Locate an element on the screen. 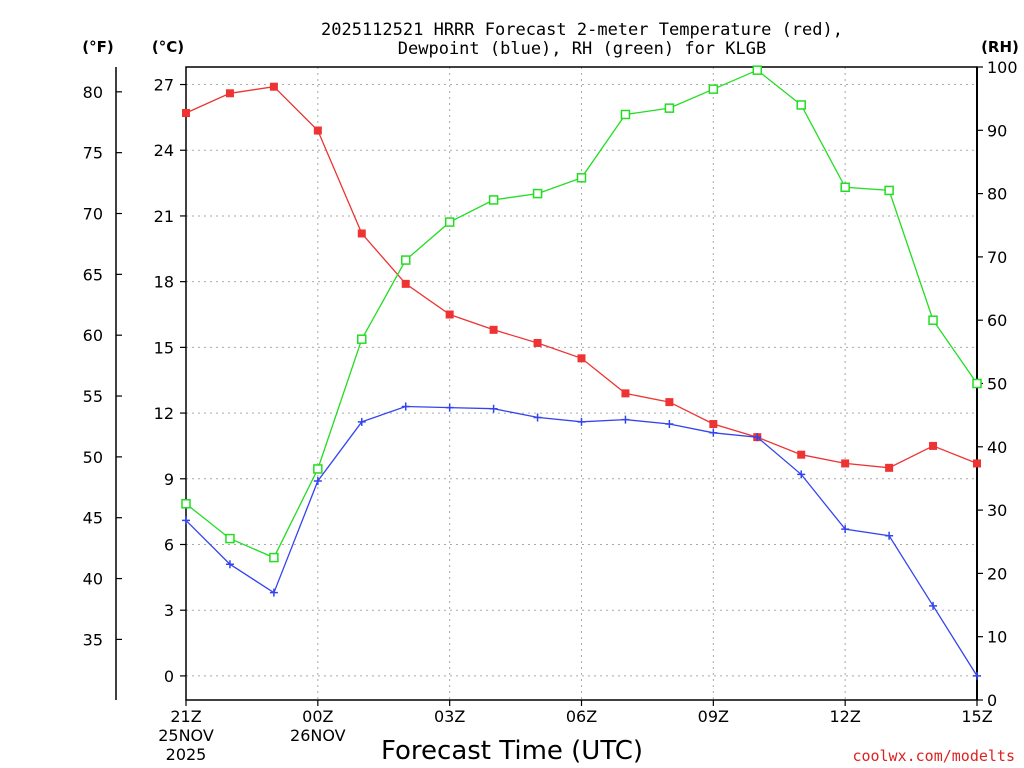 Image resolution: width=1024 pixels, height=768 pixels. celsius-tick-label: 15 is located at coordinates (164, 347).